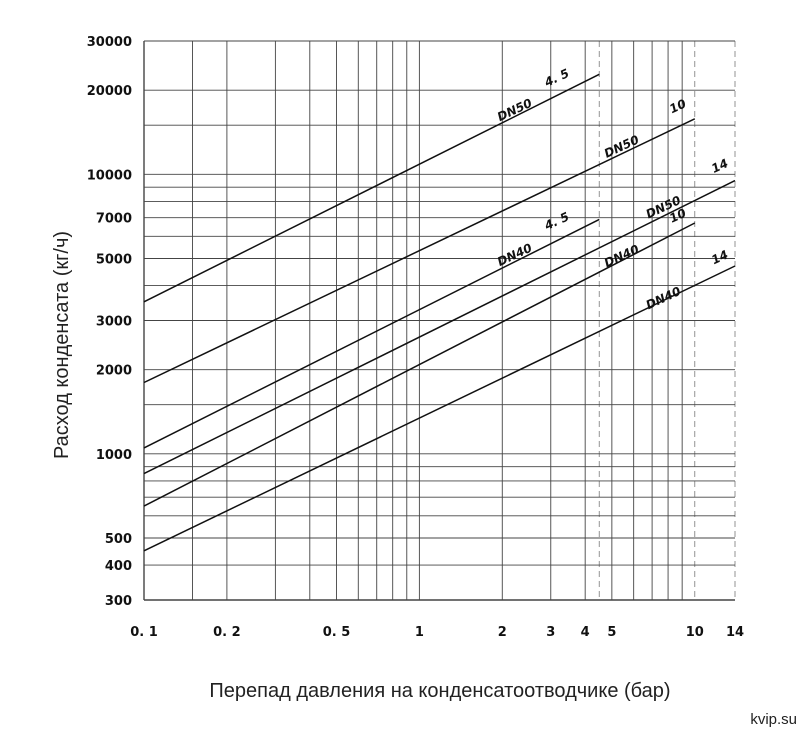 The height and width of the screenshot is (741, 812). Describe the element at coordinates (437, 632) in the screenshot. I see `x-tick-labels: 0. 1 0. 2 0. 5 1 2 3 4 5 10 14` at that location.